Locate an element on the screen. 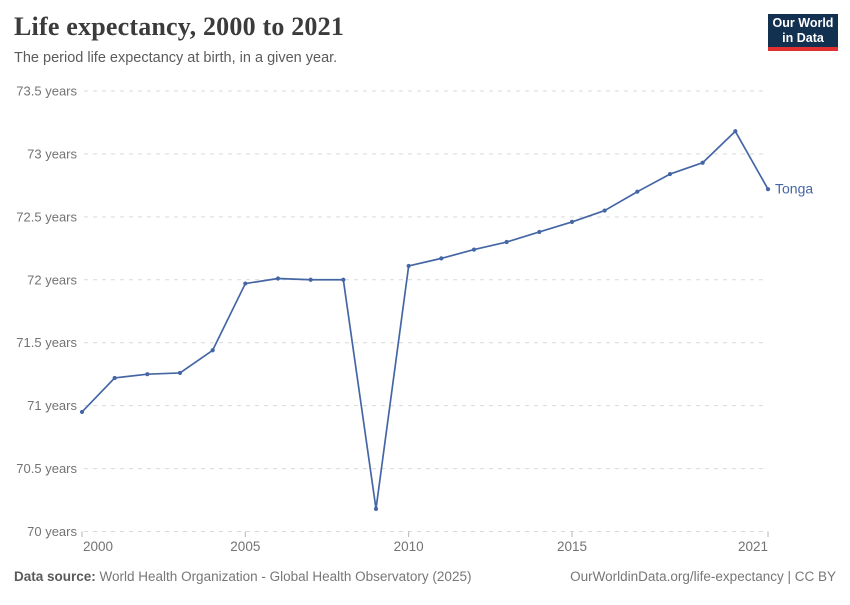 The width and height of the screenshot is (850, 605). y-axis-label: 73 years is located at coordinates (52, 153).